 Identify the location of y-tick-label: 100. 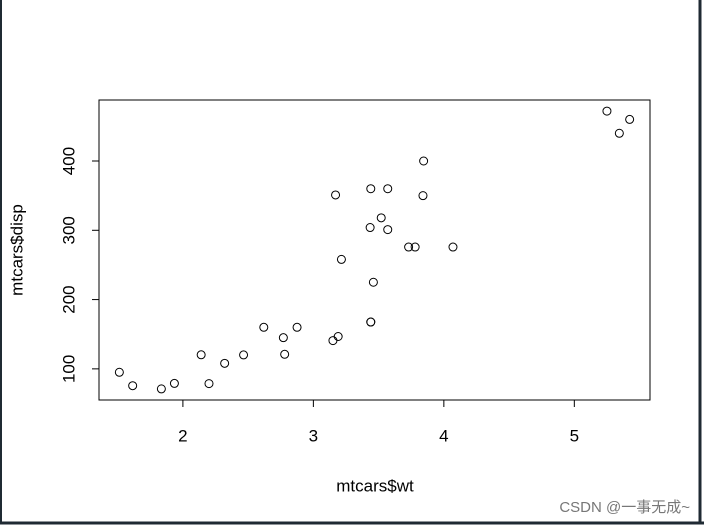
(68, 369).